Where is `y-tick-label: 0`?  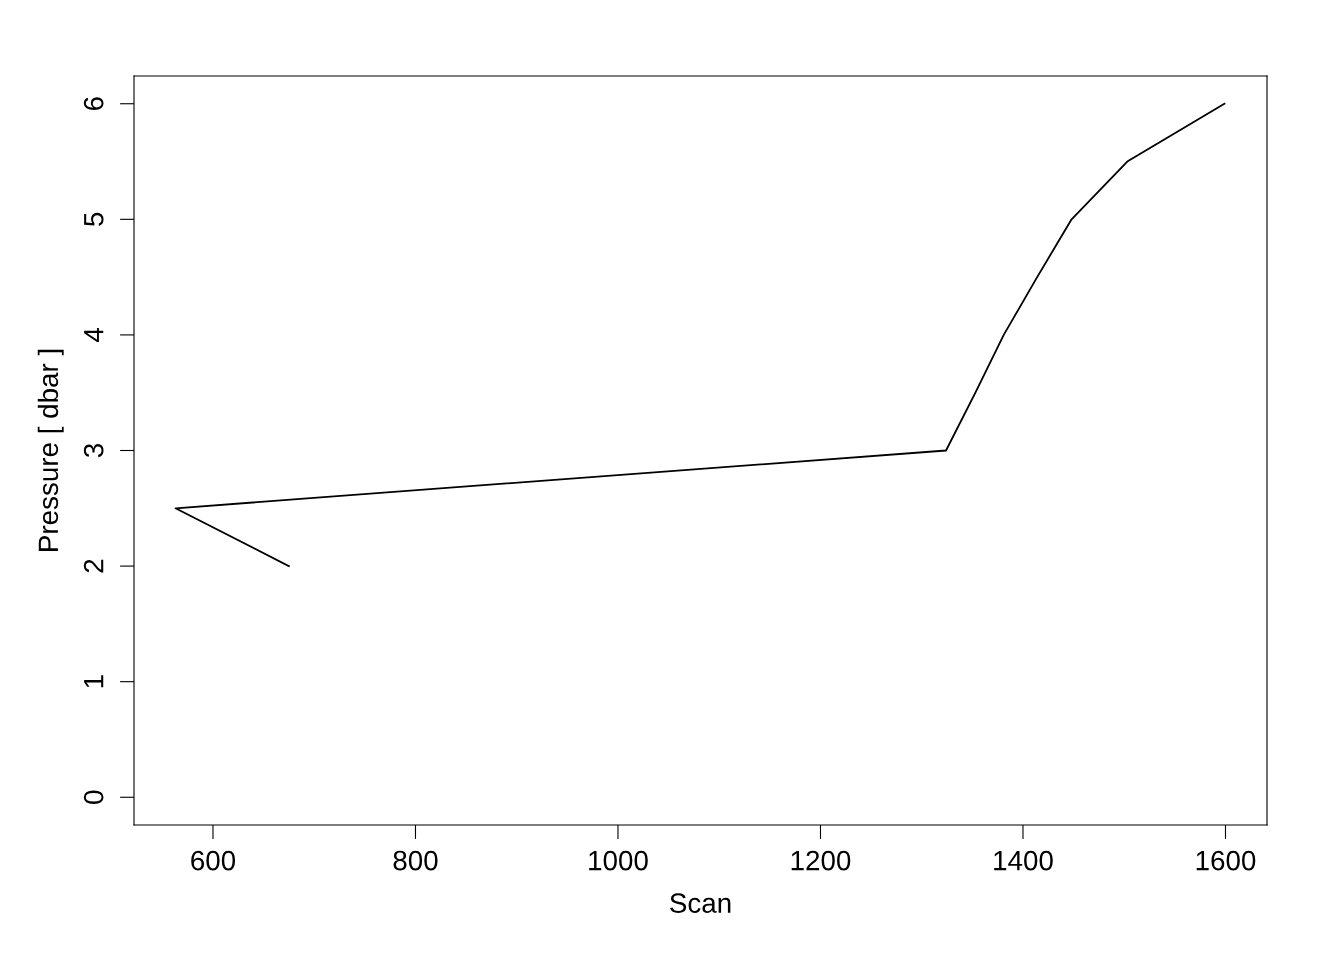 y-tick-label: 0 is located at coordinates (93, 797).